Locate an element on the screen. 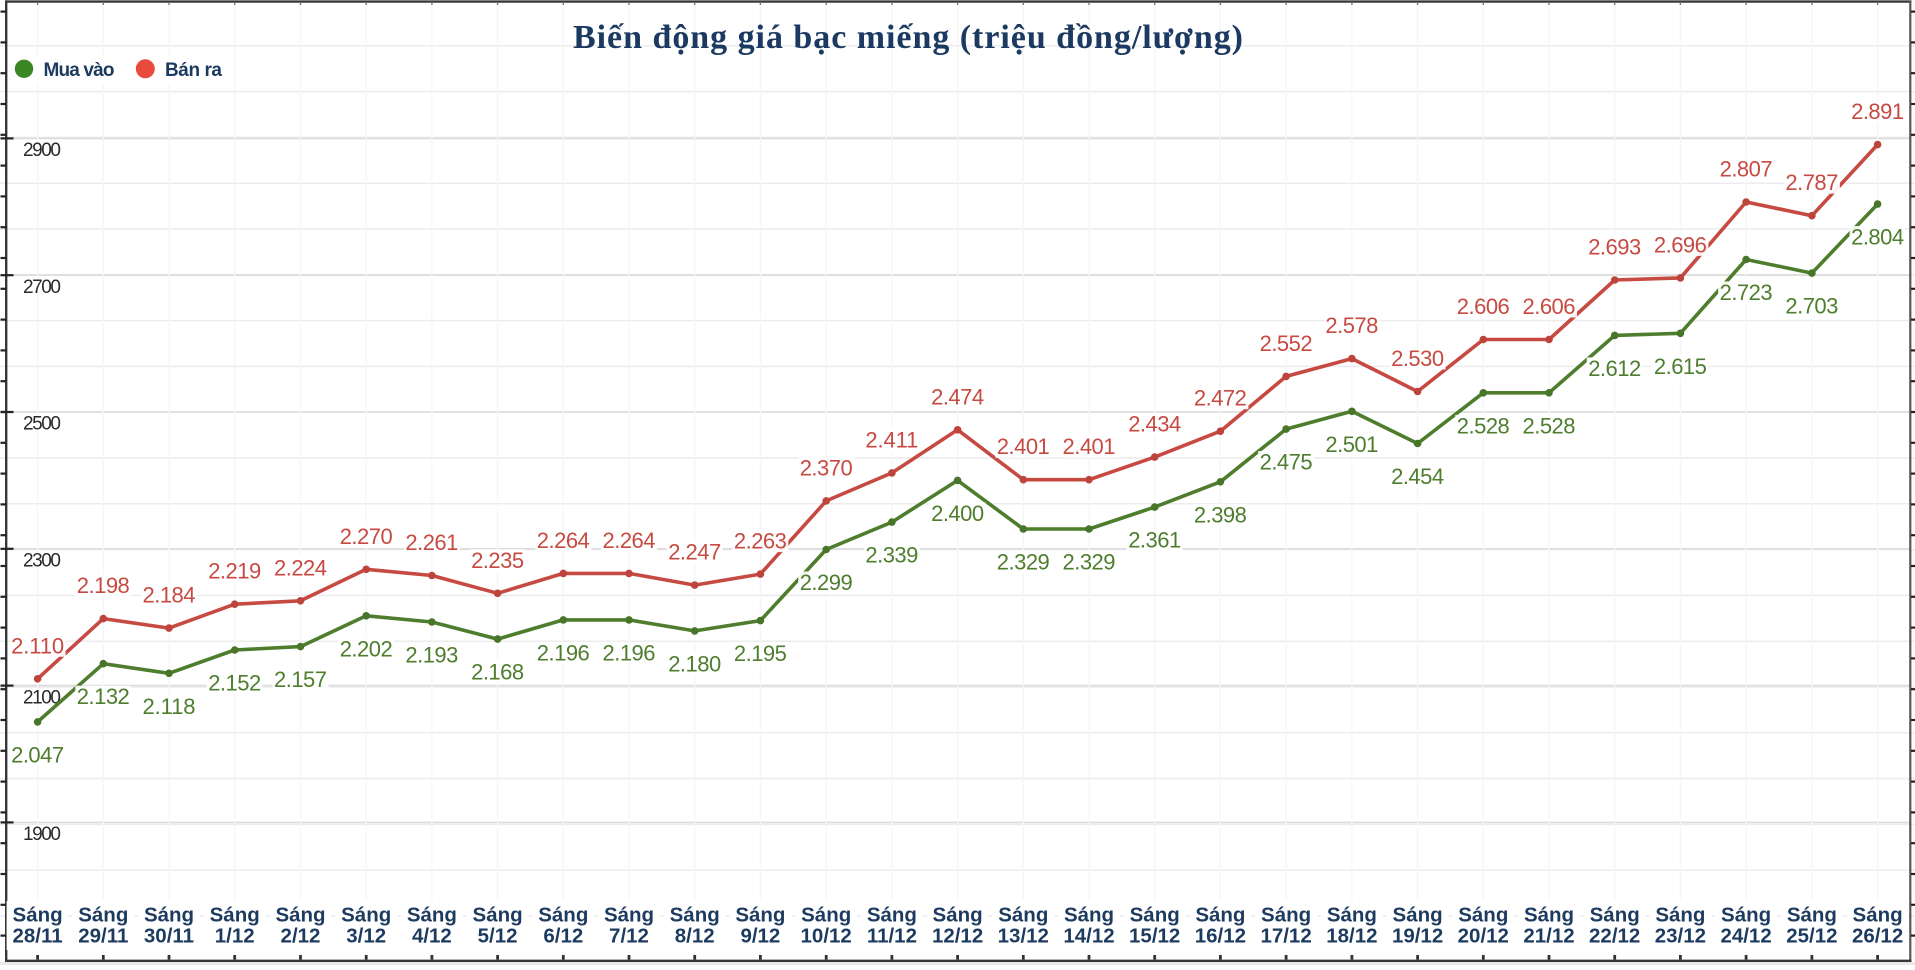  svg-text: 2.261 is located at coordinates (431, 542).